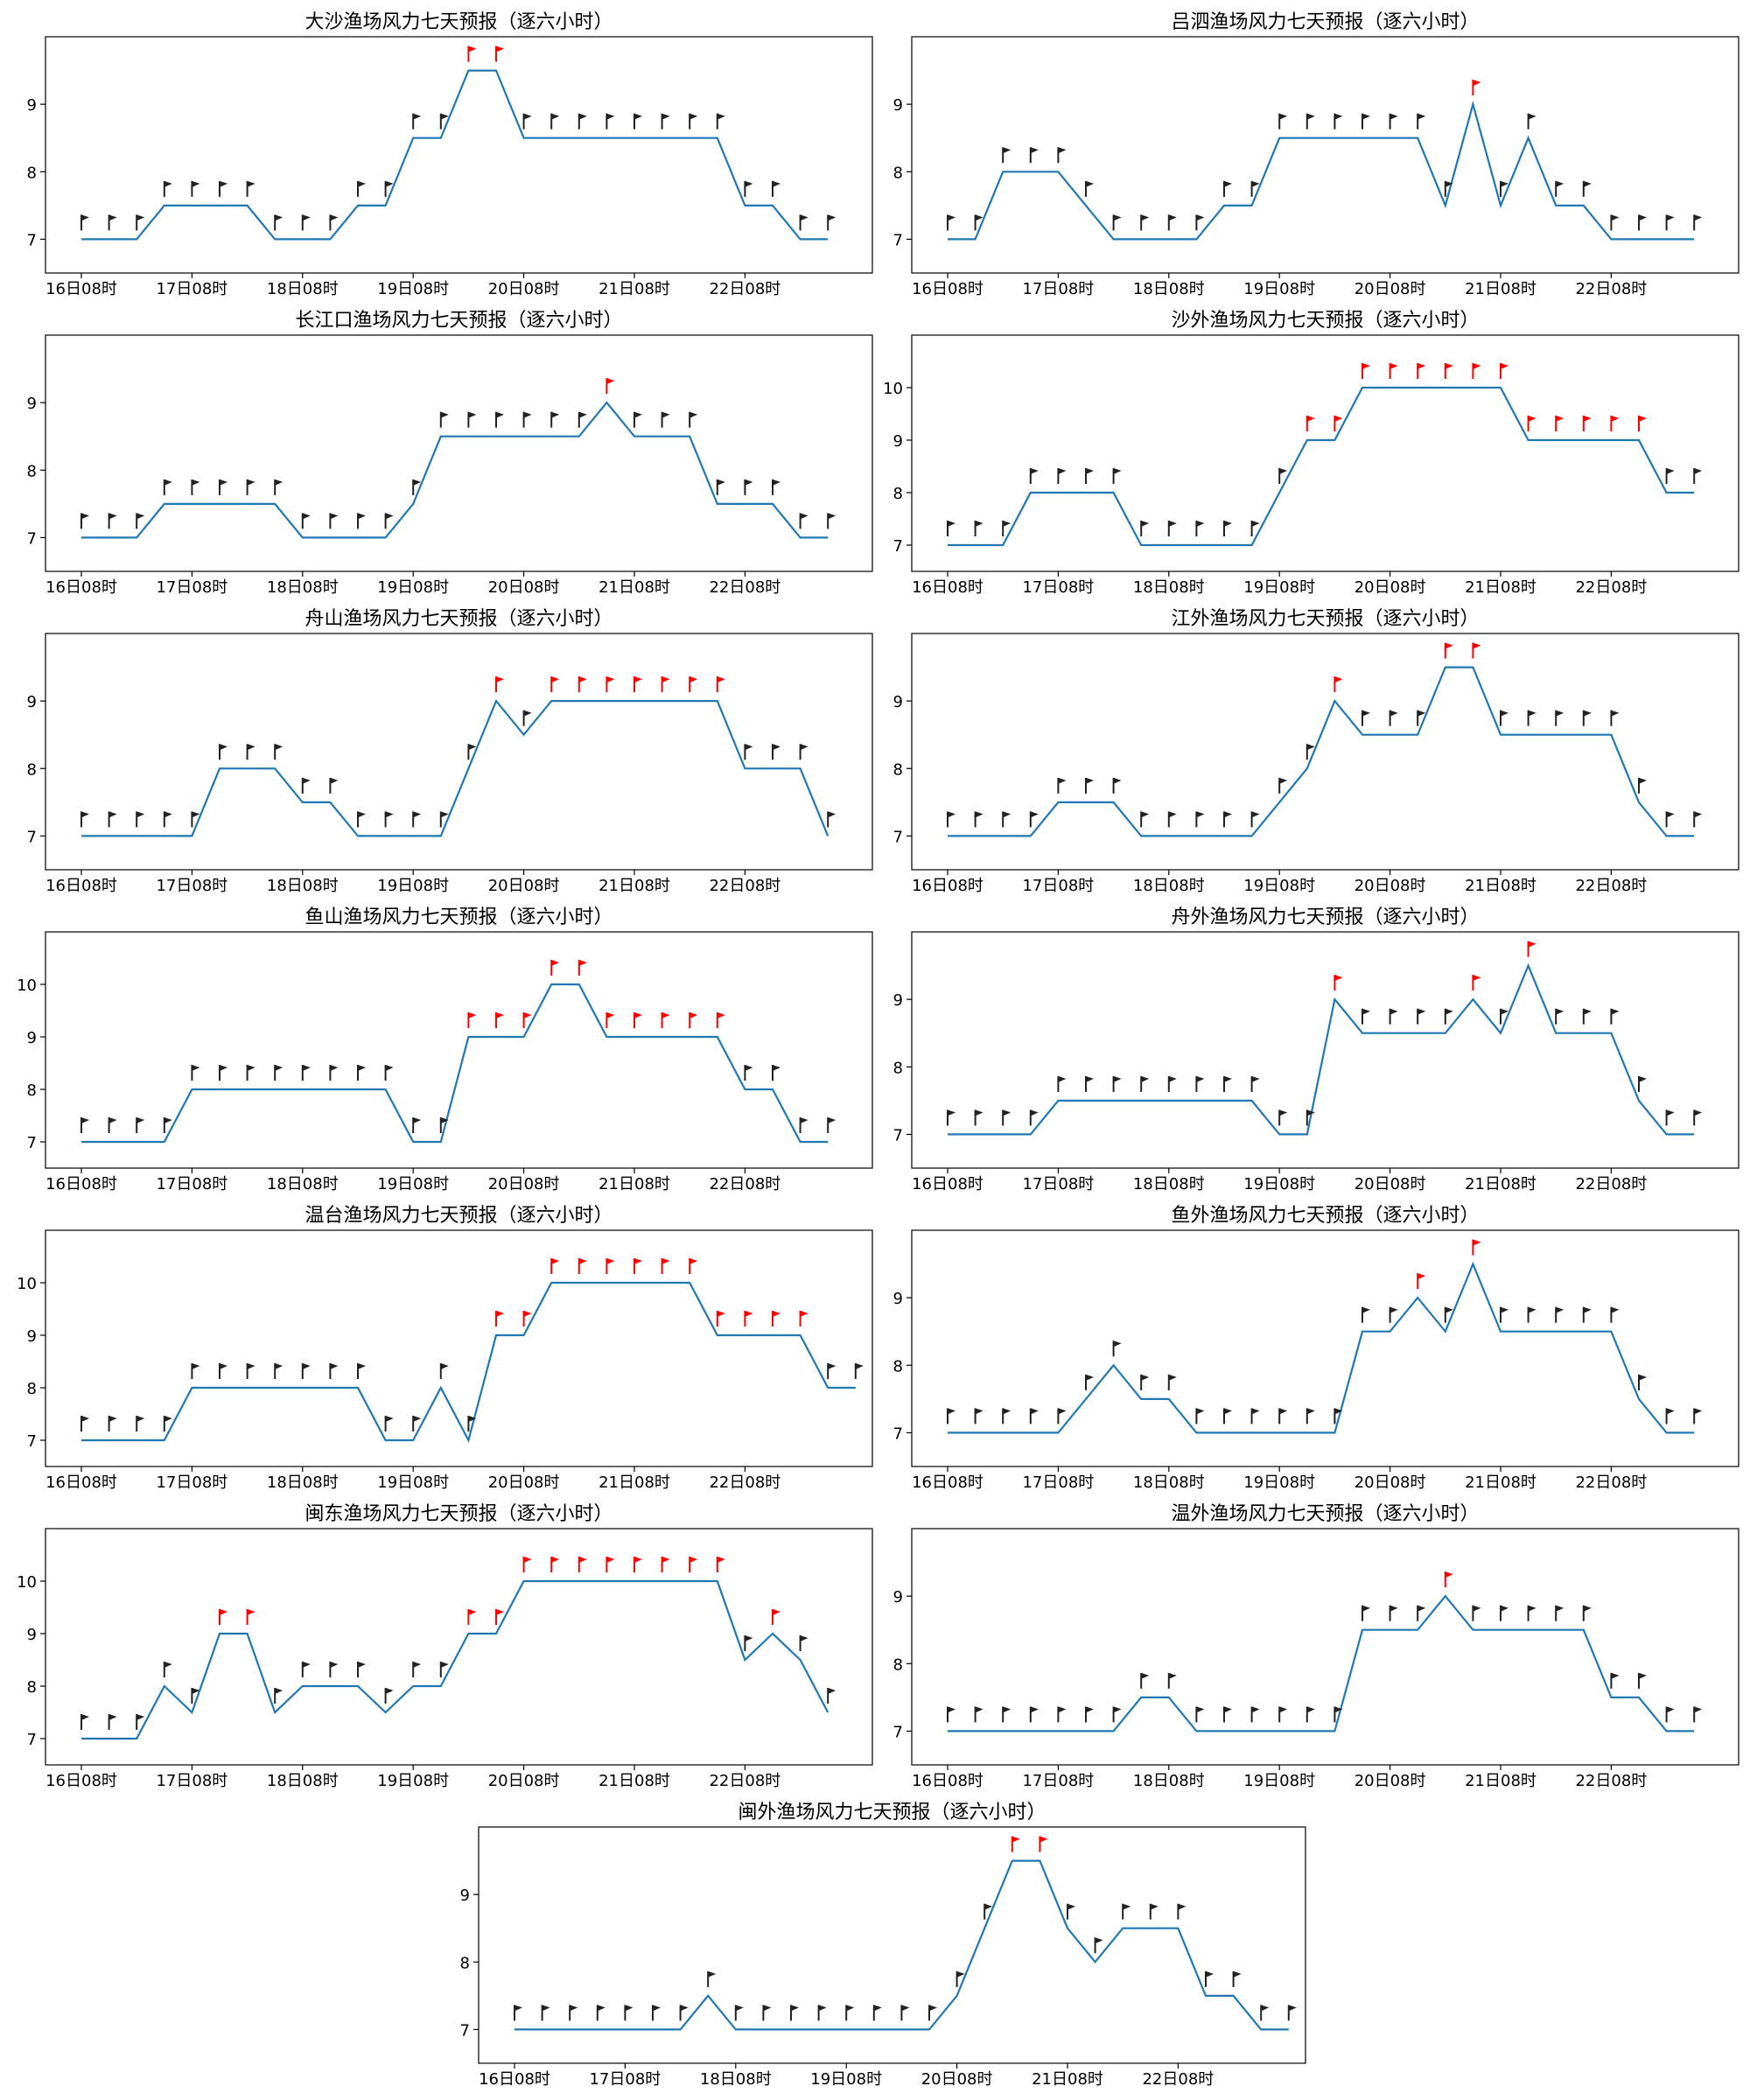 Image resolution: width=1750 pixels, height=2100 pixels. Describe the element at coordinates (736, 2079) in the screenshot. I see `x-tick-label: 18日08时` at that location.